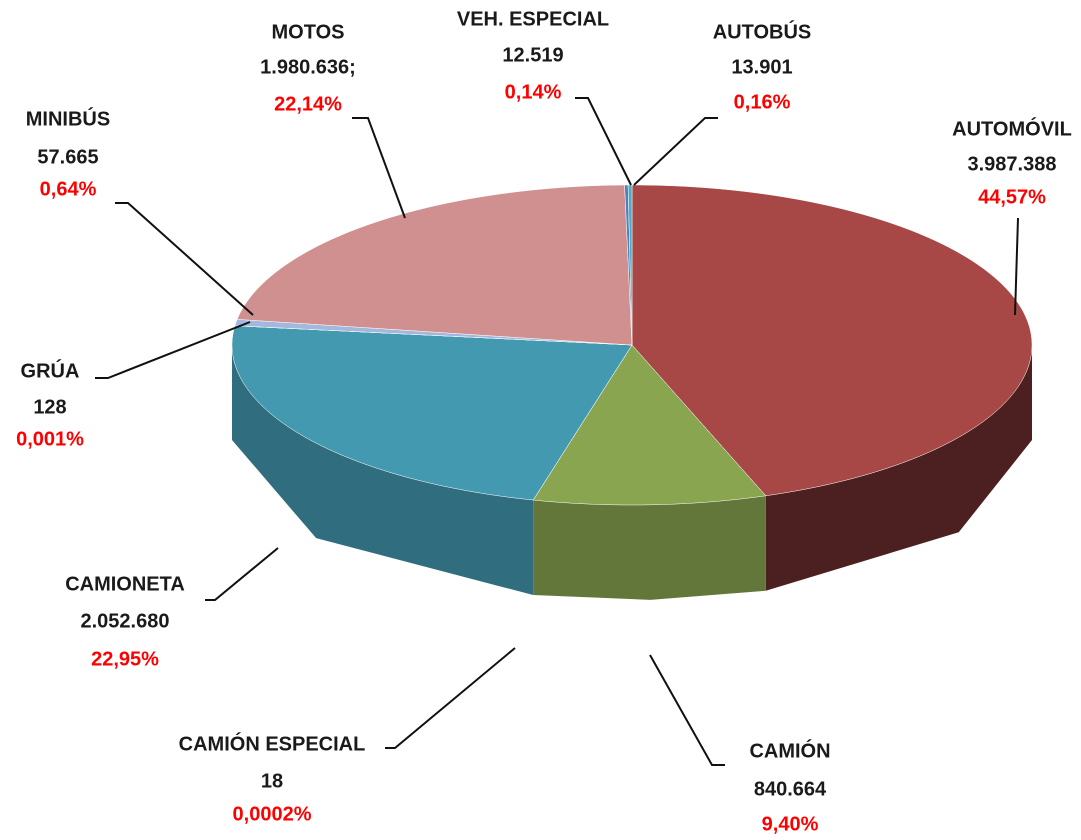  I want to click on percent-label: 0,001%, so click(50, 439).